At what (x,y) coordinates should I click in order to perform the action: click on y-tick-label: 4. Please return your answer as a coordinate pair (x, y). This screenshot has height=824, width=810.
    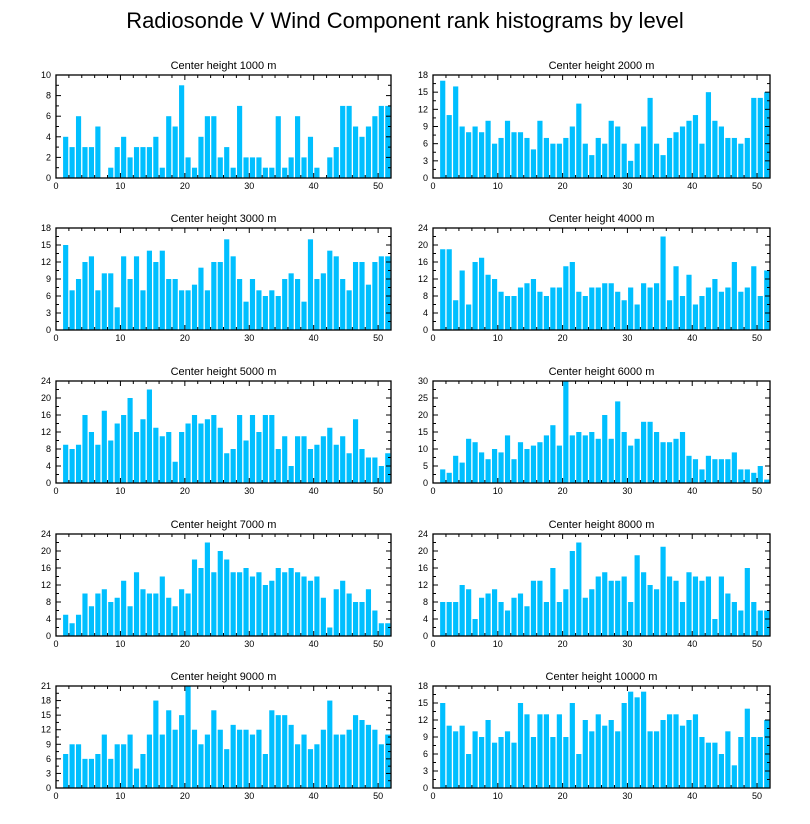
    Looking at the image, I should click on (48, 137).